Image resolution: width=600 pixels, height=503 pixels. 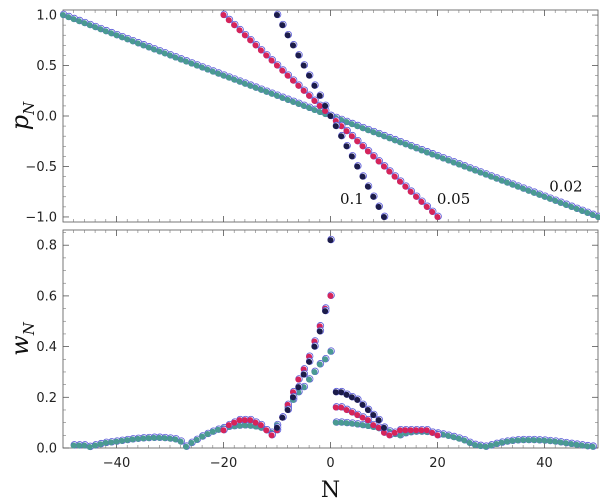 I want to click on y-tick-label: 0.2, so click(x=46, y=398).